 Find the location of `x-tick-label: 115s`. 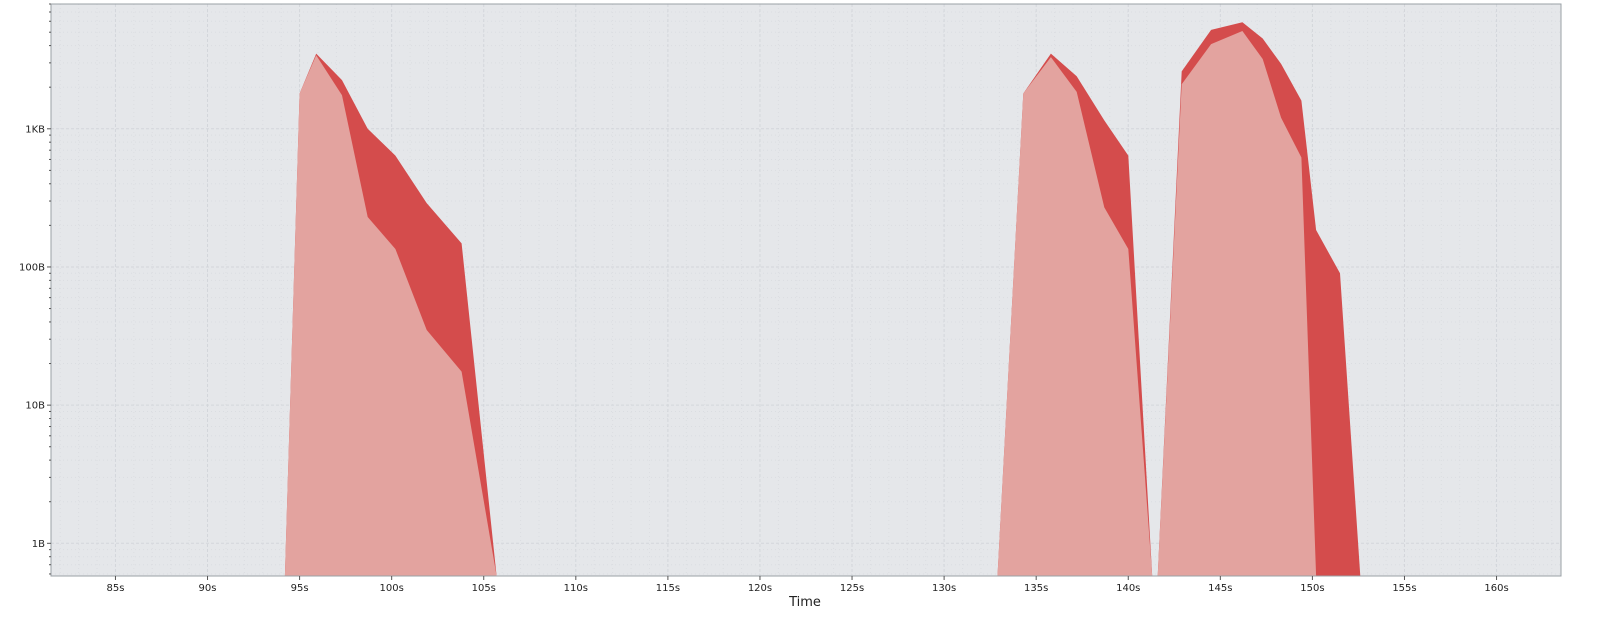

x-tick-label: 115s is located at coordinates (668, 588).